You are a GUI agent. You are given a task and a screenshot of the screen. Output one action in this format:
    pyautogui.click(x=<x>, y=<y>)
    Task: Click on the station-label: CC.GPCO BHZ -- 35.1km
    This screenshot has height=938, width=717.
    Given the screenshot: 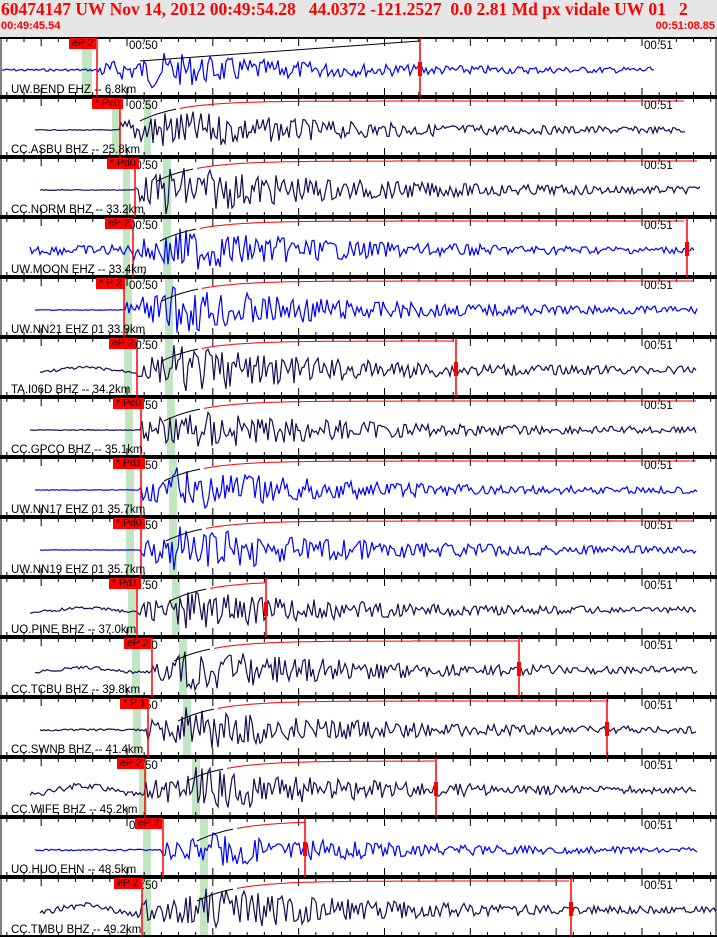 What is the action you would take?
    pyautogui.click(x=77, y=450)
    